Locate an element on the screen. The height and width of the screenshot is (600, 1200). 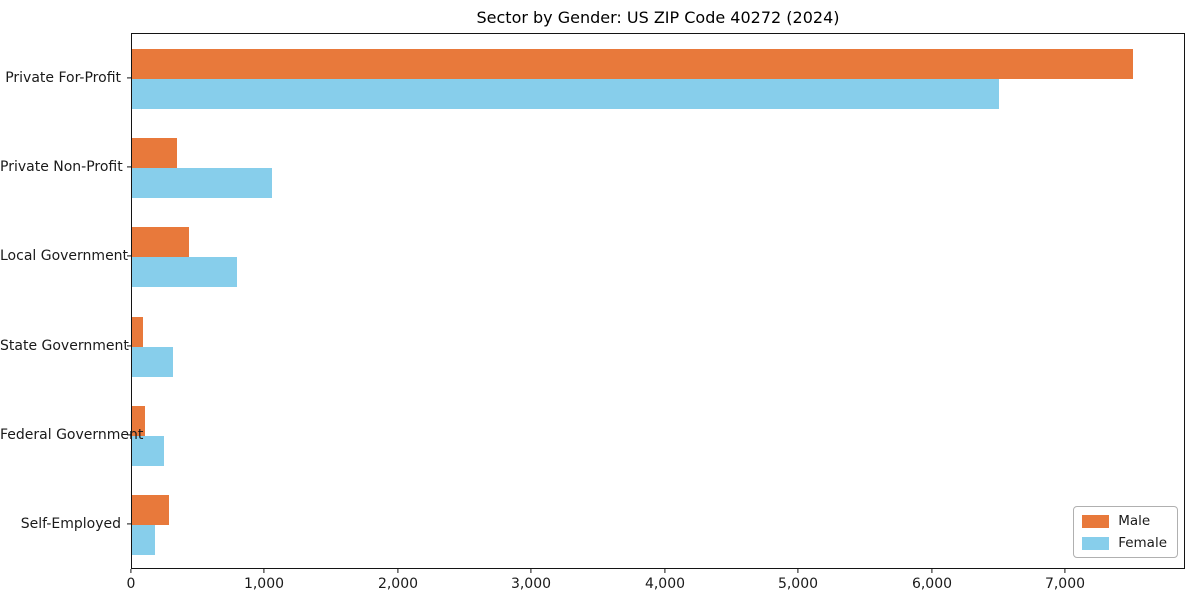
legend: Male Female is located at coordinates (1125, 532).